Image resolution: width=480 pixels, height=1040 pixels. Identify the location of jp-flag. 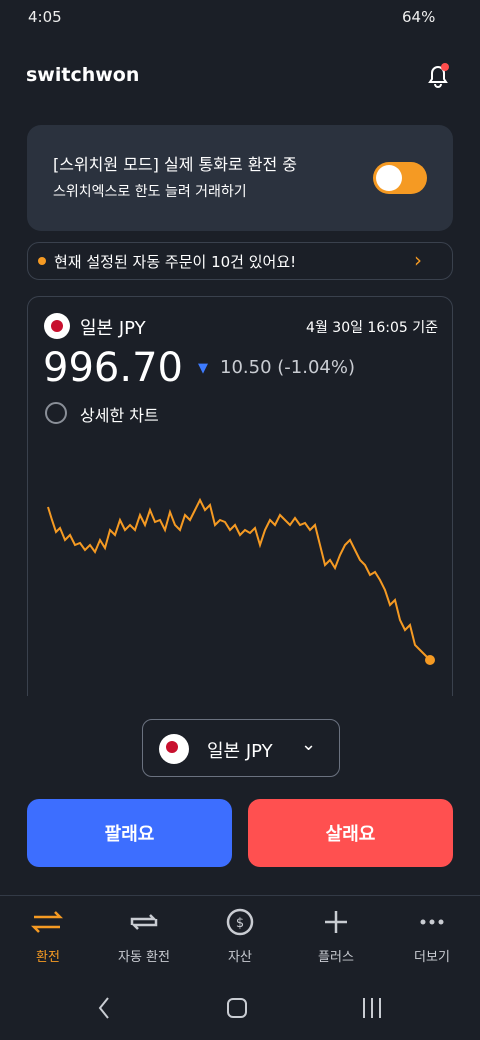
(57, 326).